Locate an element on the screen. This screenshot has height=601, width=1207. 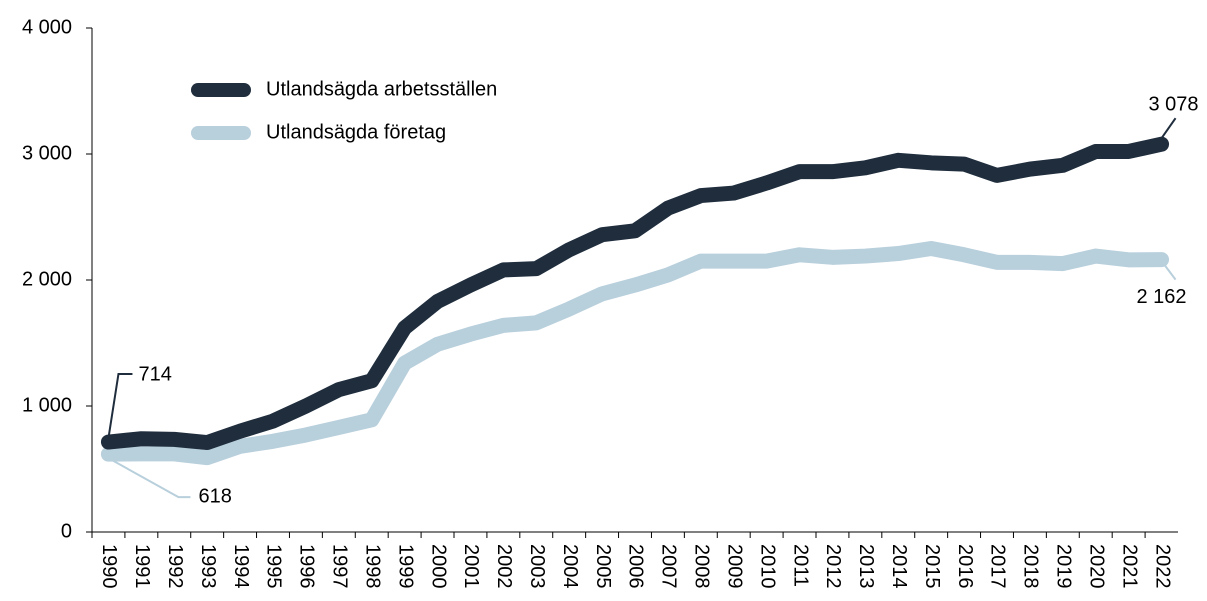
y-tick-label: 1 000 is located at coordinates (47, 405).